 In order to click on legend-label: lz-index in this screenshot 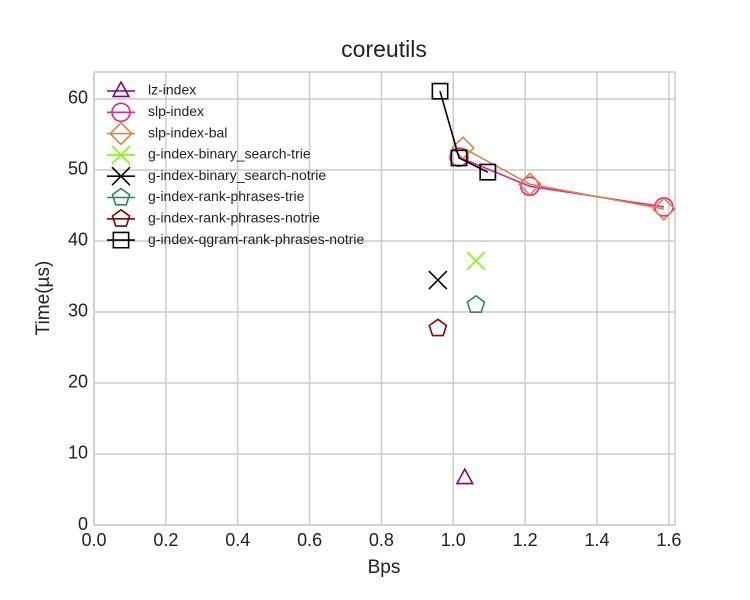, I will do `click(172, 90)`.